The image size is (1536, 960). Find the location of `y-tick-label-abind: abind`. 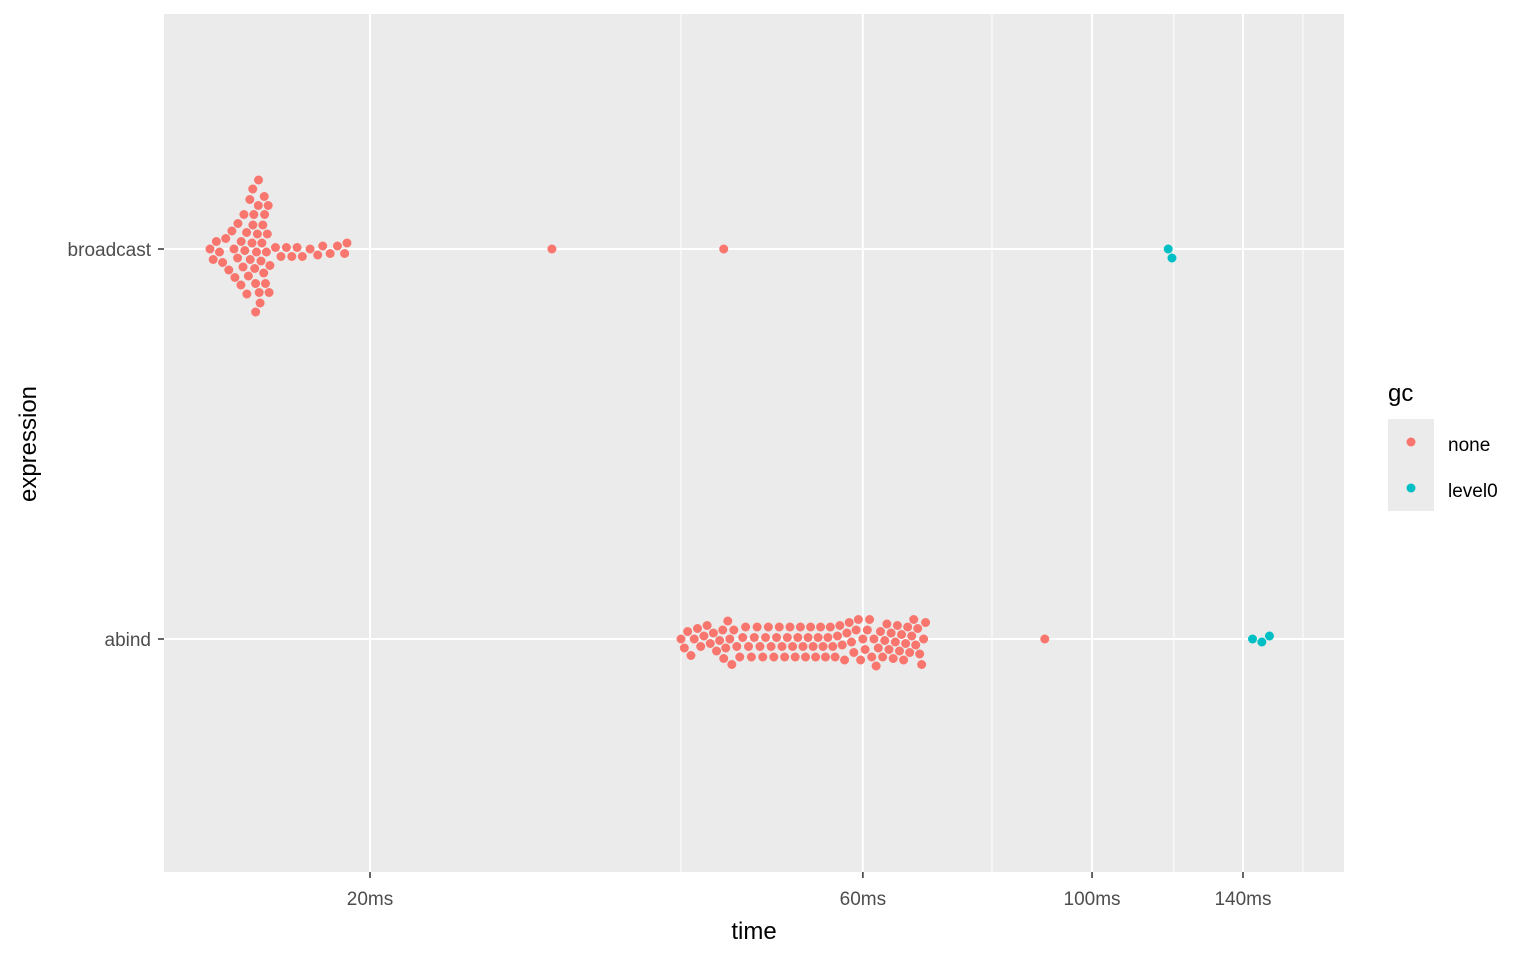

y-tick-label-abind: abind is located at coordinates (128, 640).